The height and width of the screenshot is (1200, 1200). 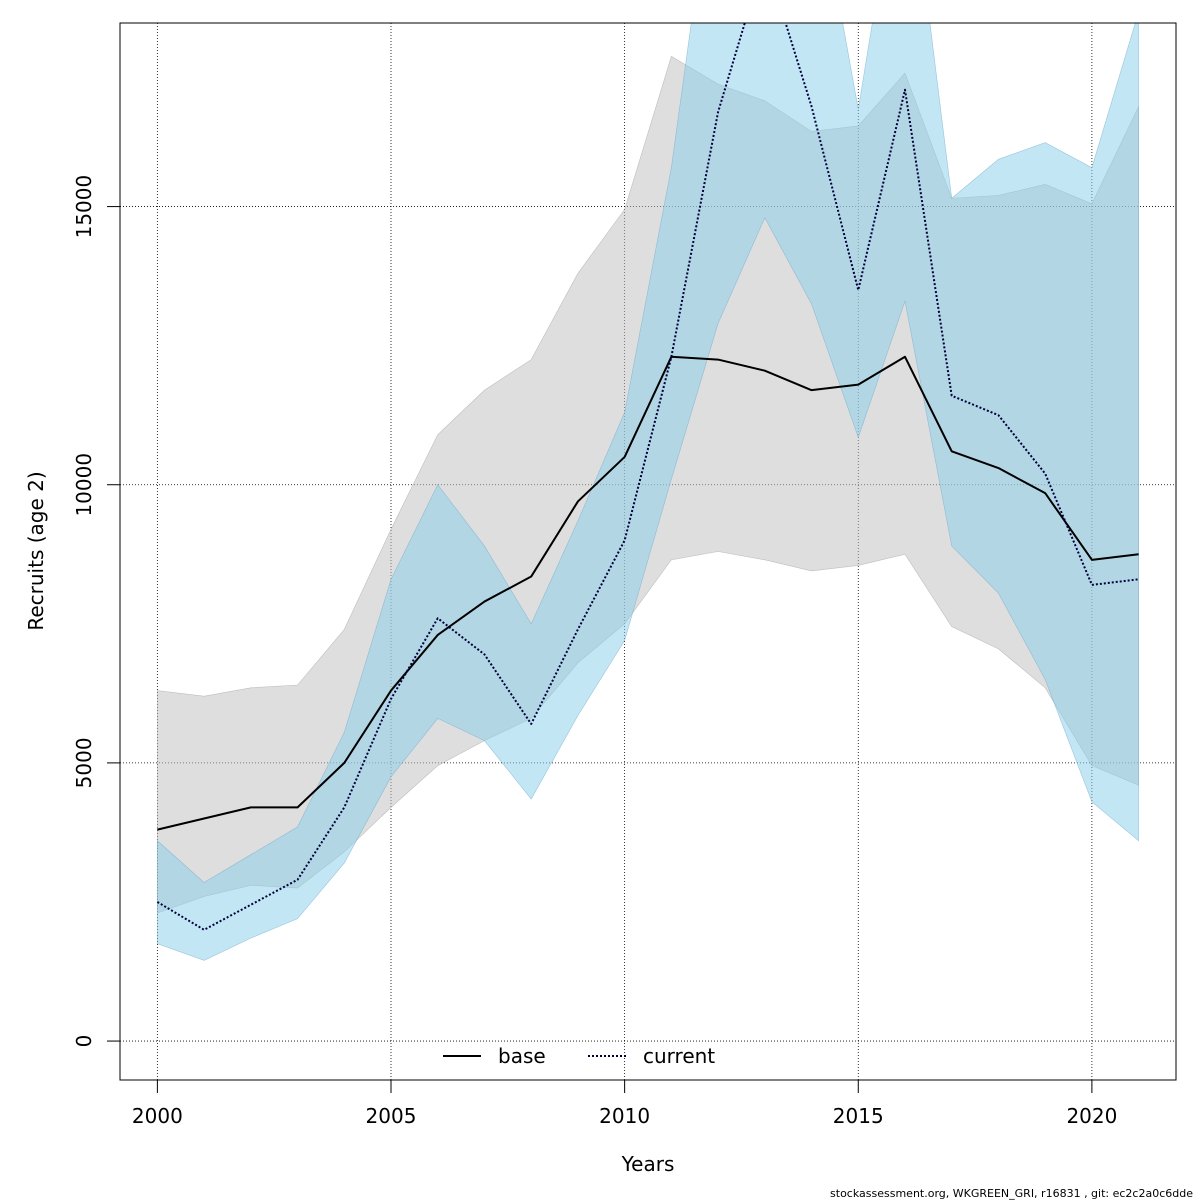 I want to click on y-tick-label: 15000, so click(x=84, y=207).